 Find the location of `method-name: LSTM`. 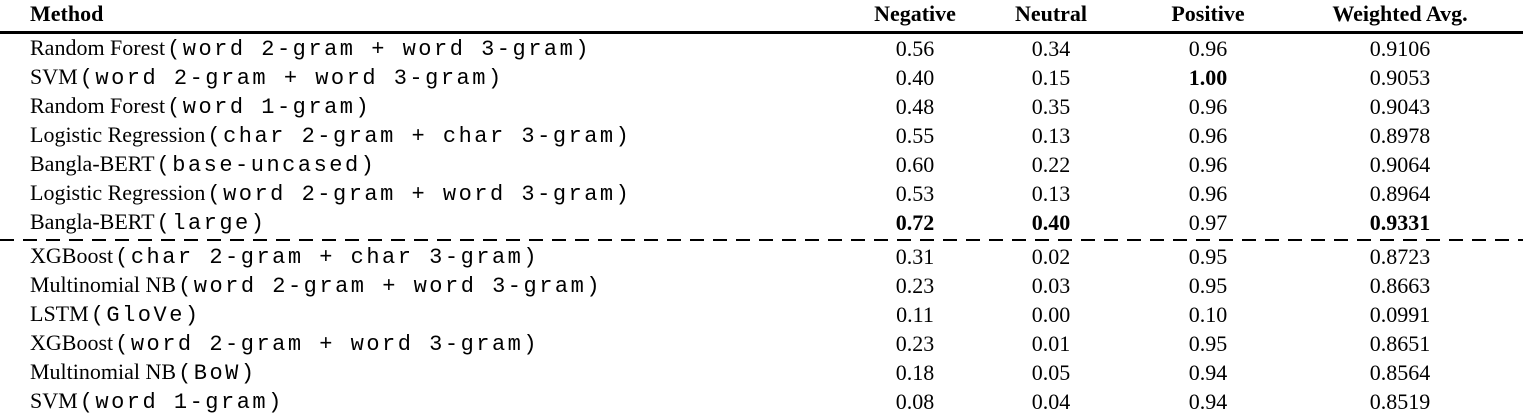

method-name: LSTM is located at coordinates (59, 313).